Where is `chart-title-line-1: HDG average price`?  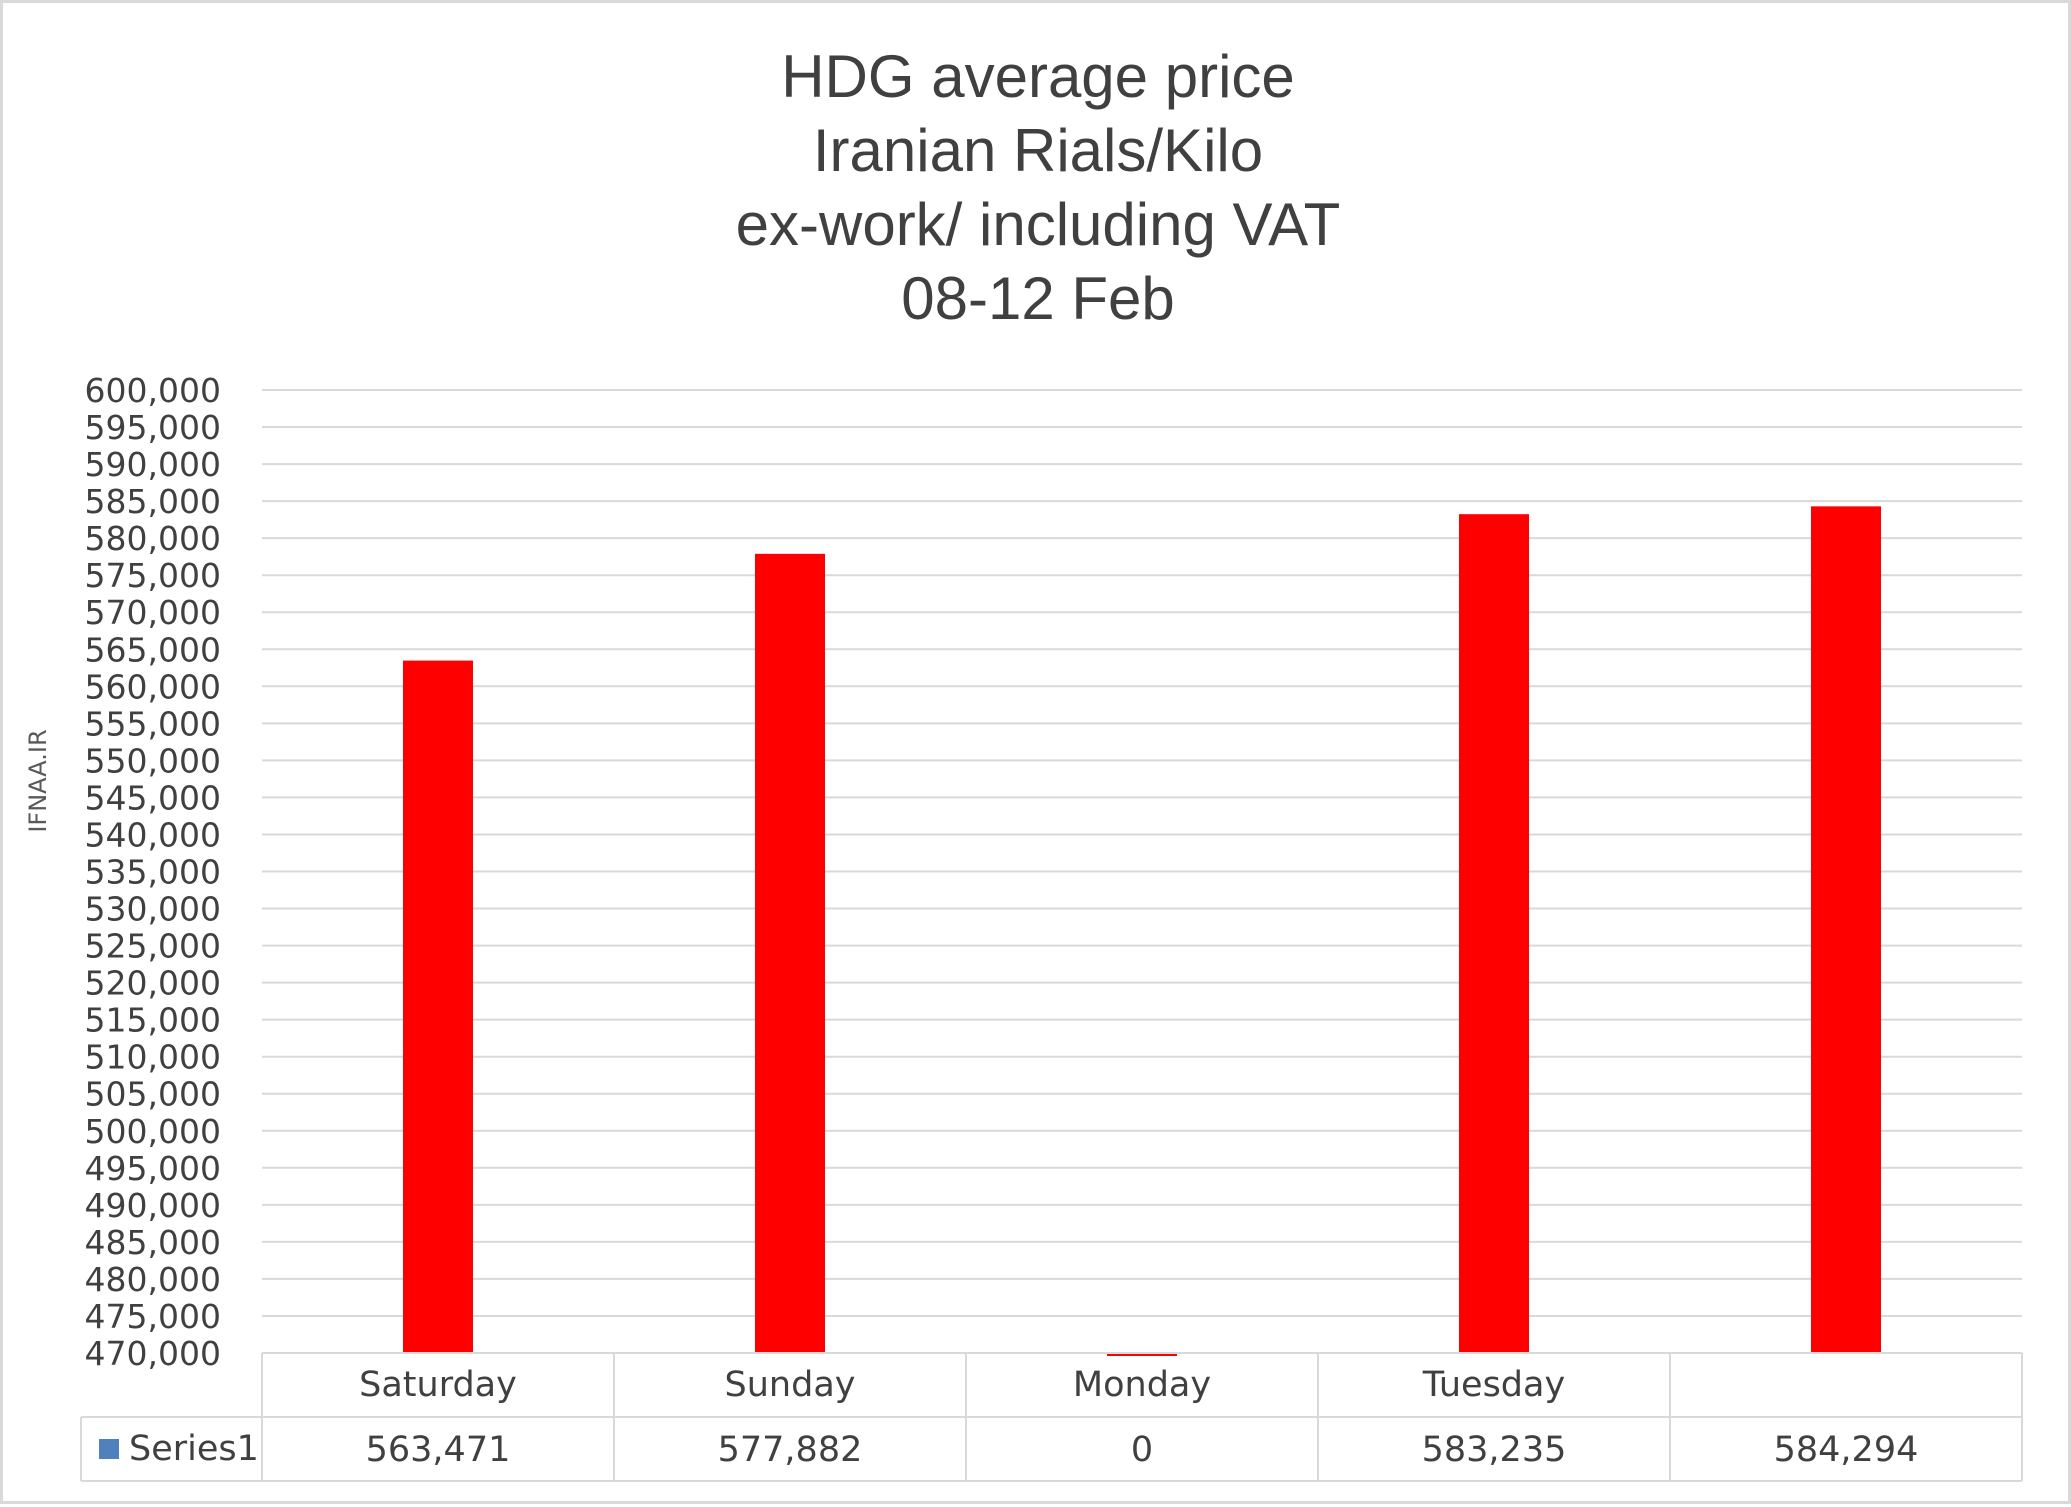 chart-title-line-1: HDG average price is located at coordinates (1038, 76).